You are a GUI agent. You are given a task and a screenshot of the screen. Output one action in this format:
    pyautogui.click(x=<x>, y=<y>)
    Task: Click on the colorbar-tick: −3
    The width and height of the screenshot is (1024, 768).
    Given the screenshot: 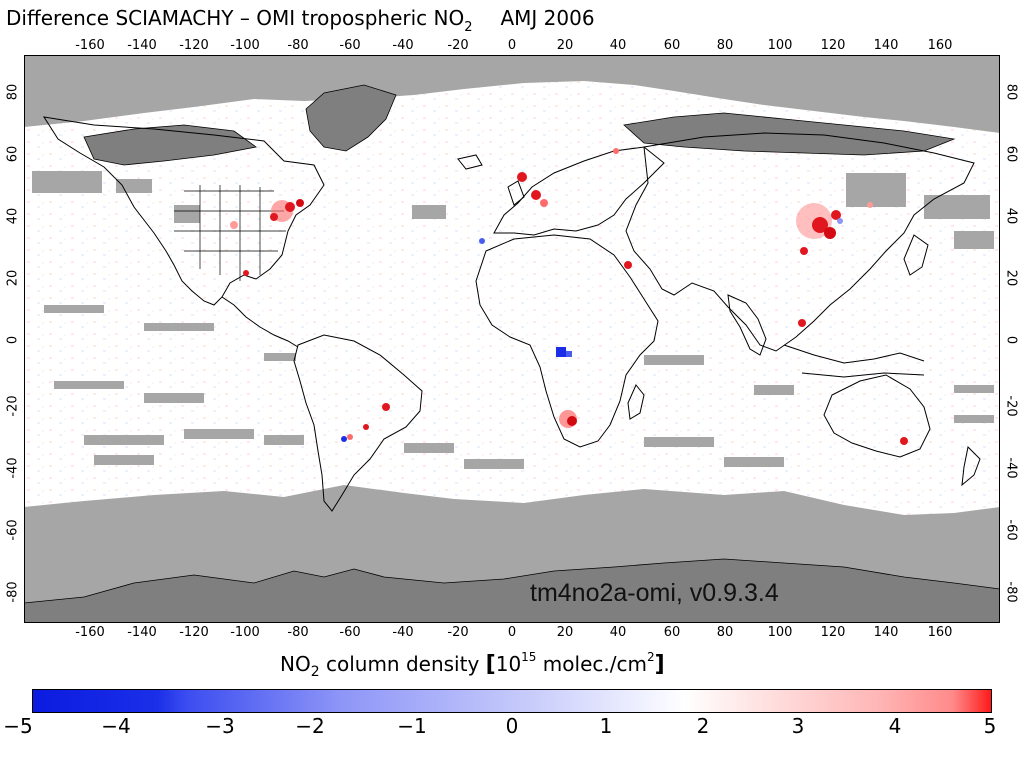 What is the action you would take?
    pyautogui.click(x=220, y=726)
    